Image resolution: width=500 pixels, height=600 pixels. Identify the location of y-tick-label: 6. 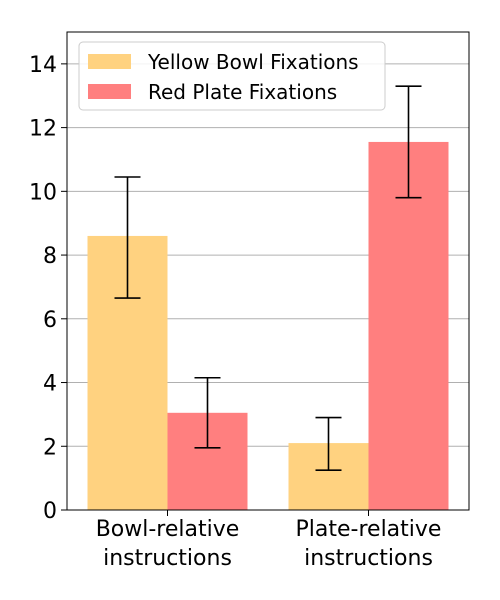
(50, 320).